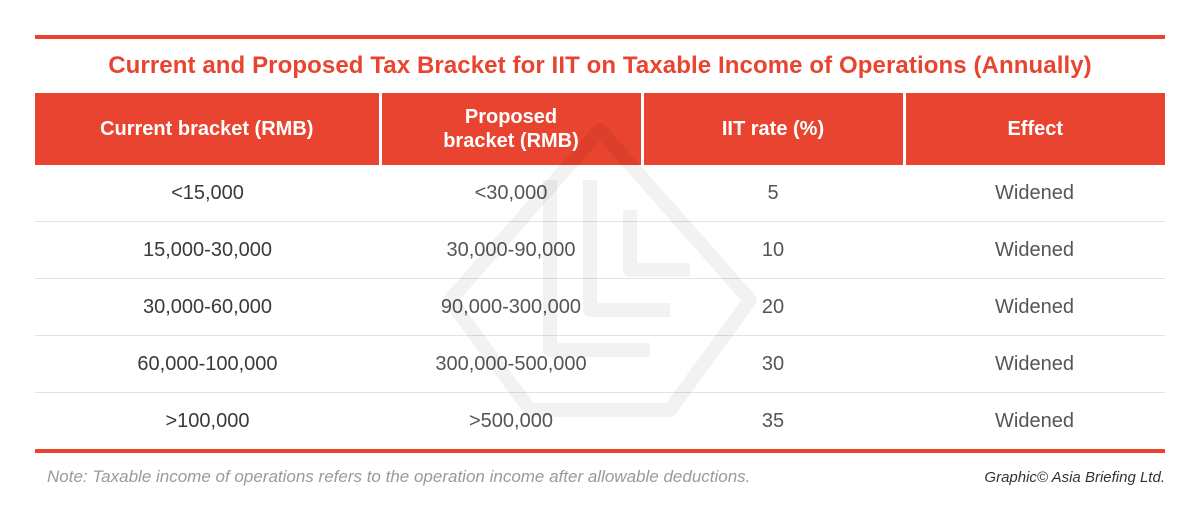  I want to click on graphic-credit: Graphic© Asia Briefing Ltd., so click(1074, 477).